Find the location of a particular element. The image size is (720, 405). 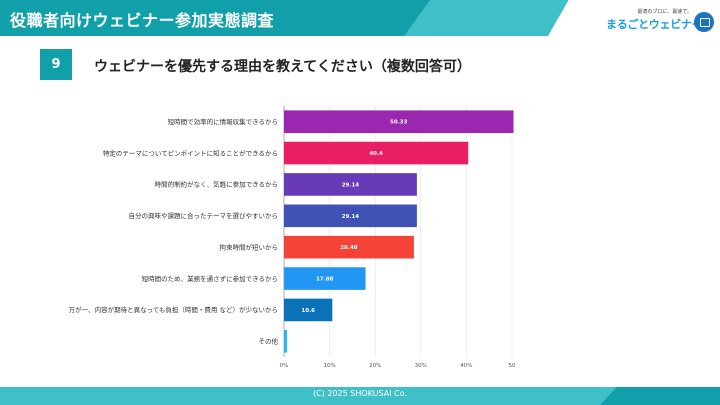

logo-tagline: 最適のプロに、最速で。 is located at coordinates (664, 12).